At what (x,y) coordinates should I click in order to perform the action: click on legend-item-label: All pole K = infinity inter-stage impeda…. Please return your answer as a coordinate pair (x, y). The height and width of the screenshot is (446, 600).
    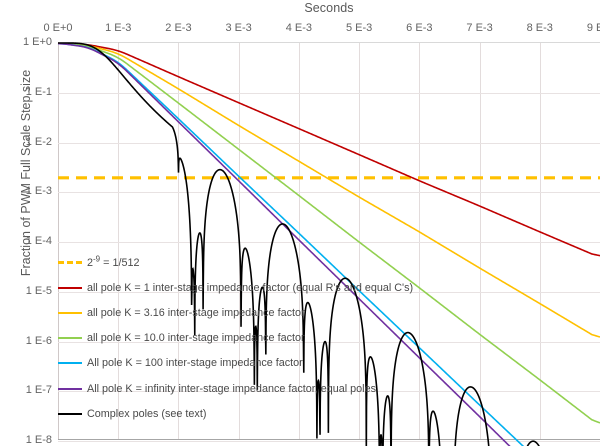
    Looking at the image, I should click on (231, 388).